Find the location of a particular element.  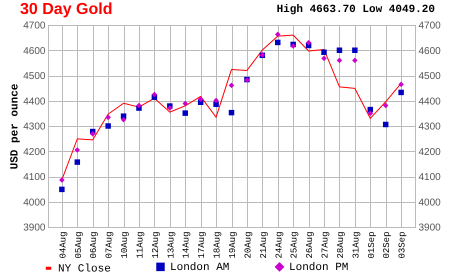

x-tick-label: 03Sep is located at coordinates (403, 245).